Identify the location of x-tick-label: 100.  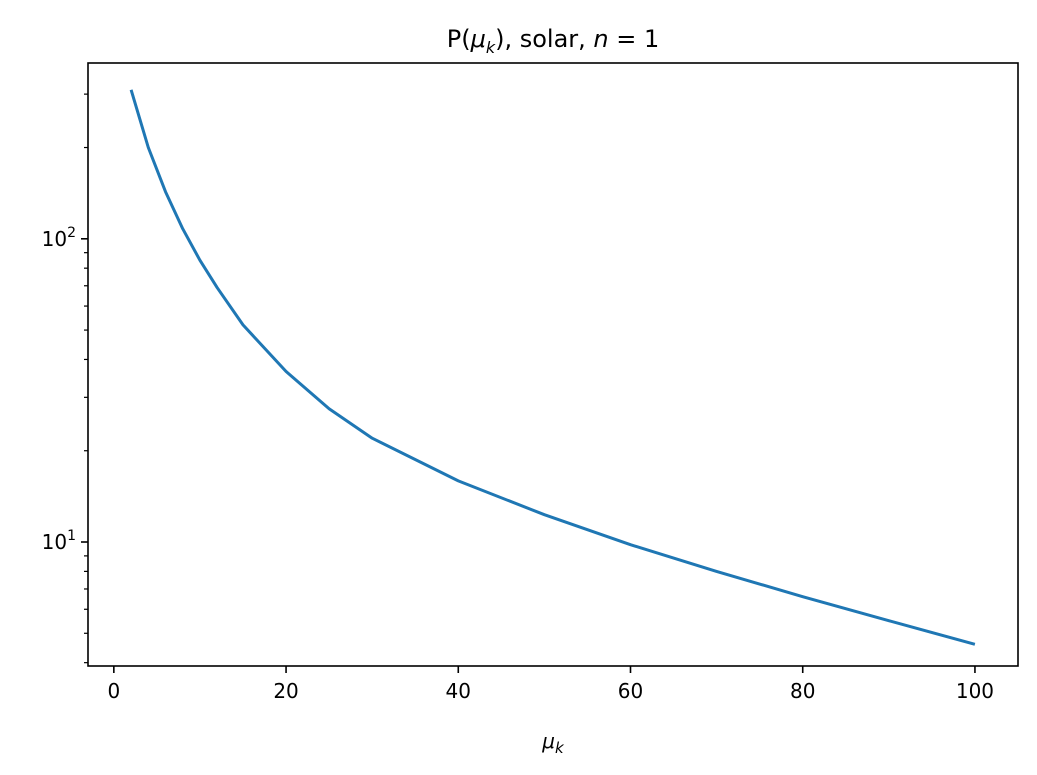
(975, 691).